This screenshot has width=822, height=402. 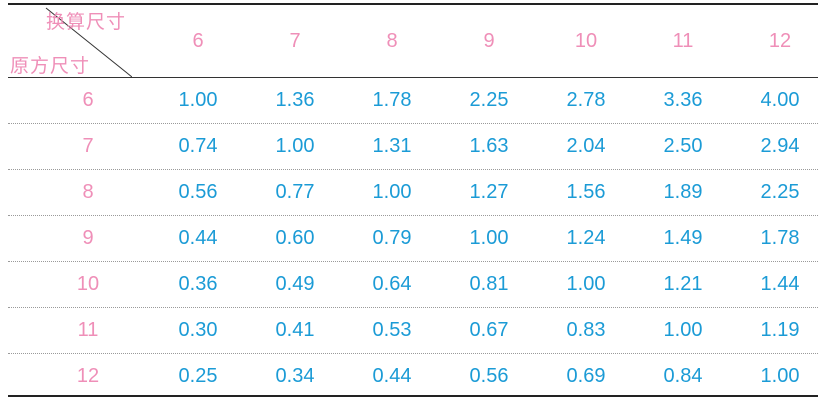 I want to click on table-cell: 2.94, so click(x=780, y=146).